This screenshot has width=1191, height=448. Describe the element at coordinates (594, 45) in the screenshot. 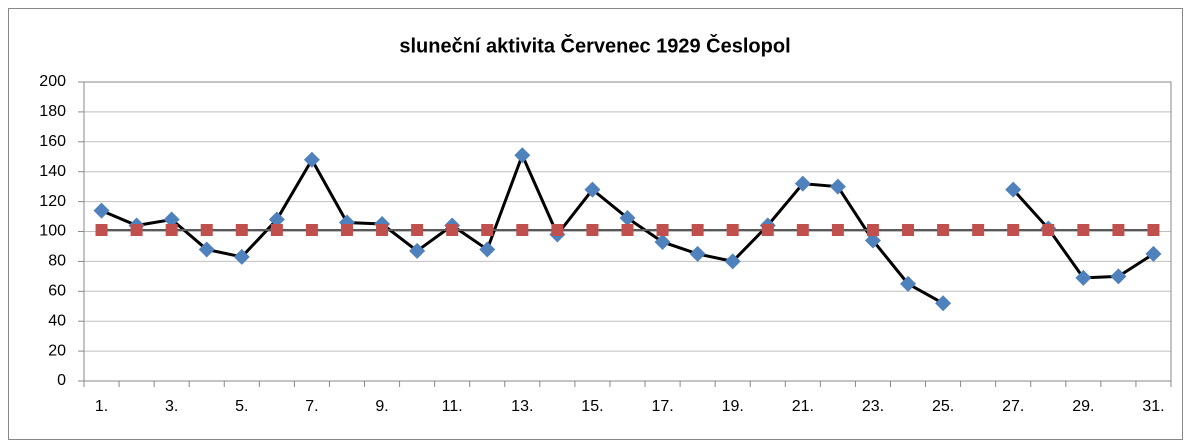

I see `chart-title: sluneční aktivita Červenec 1929 Česlopol` at that location.